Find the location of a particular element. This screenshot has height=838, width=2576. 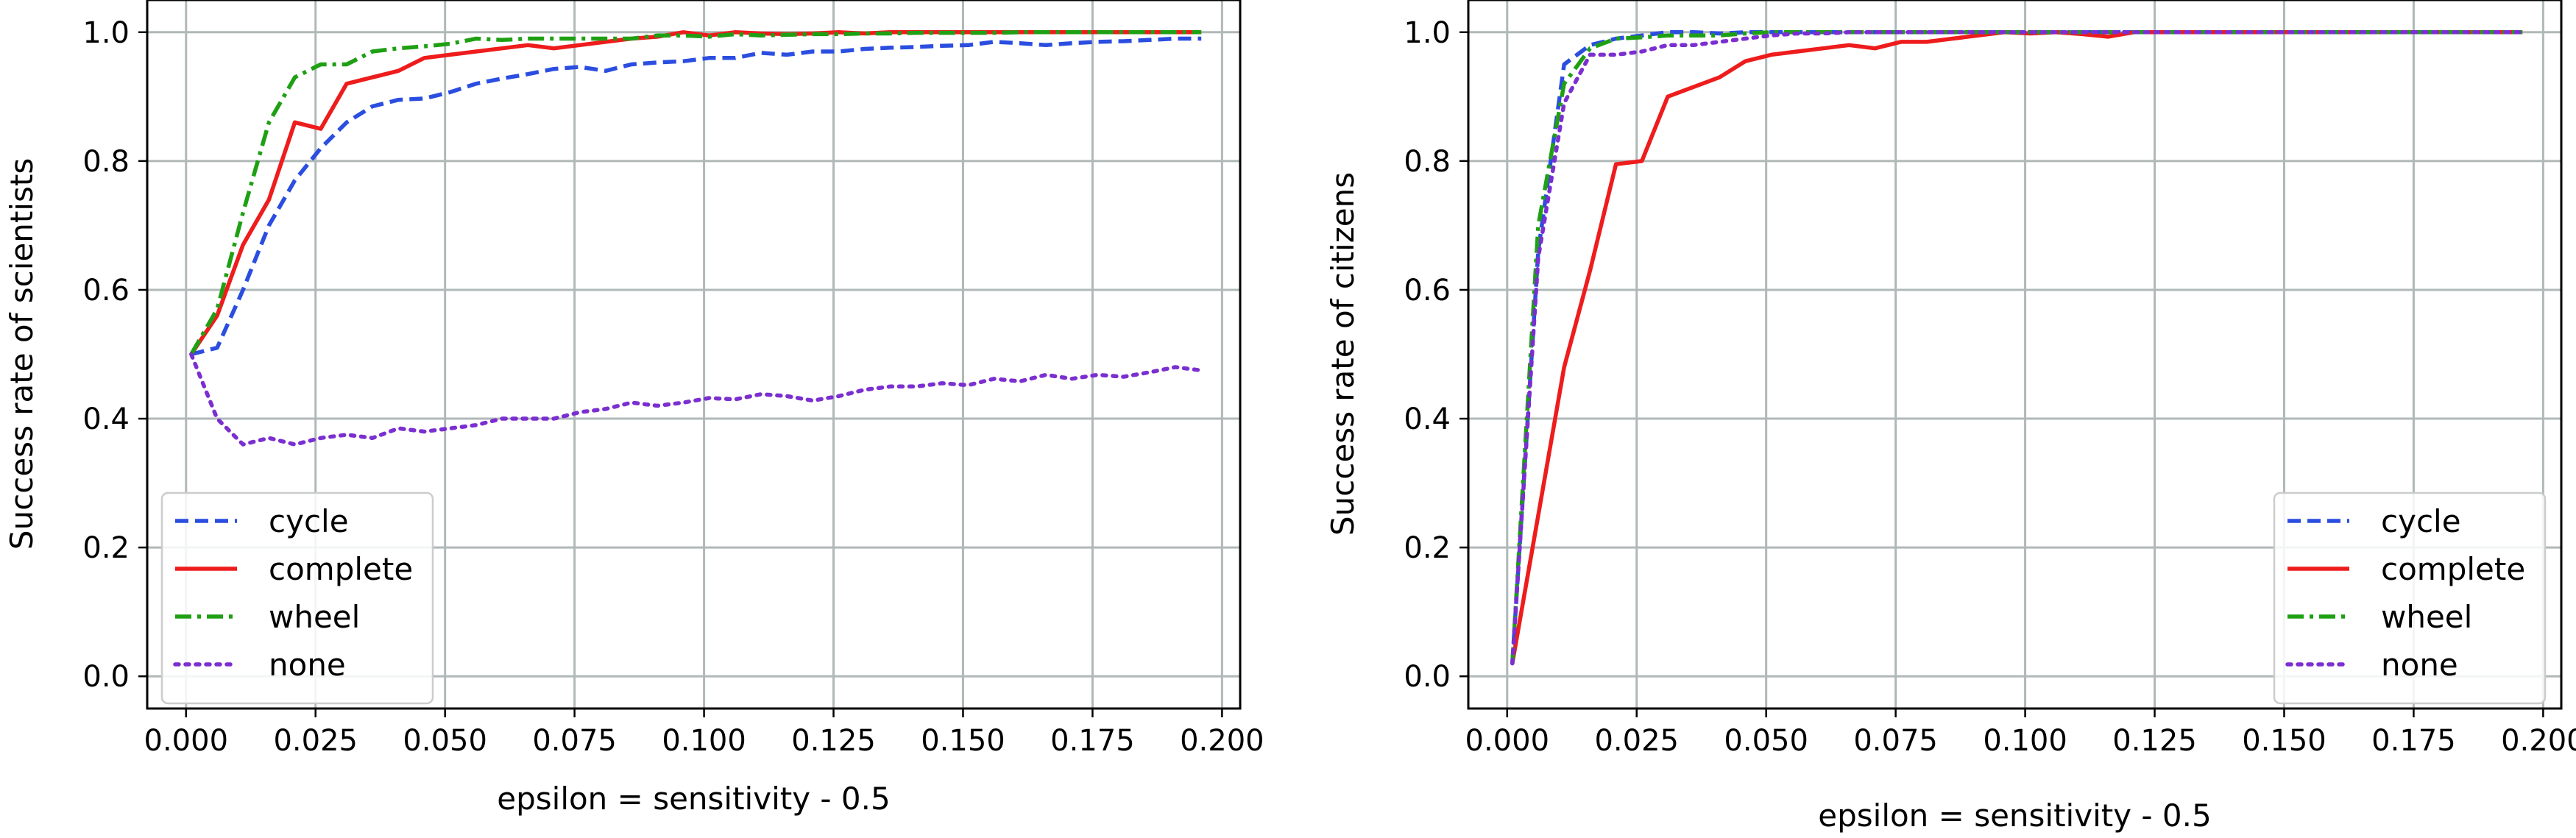

y-axis-label: Success rate of scientists is located at coordinates (22, 354).